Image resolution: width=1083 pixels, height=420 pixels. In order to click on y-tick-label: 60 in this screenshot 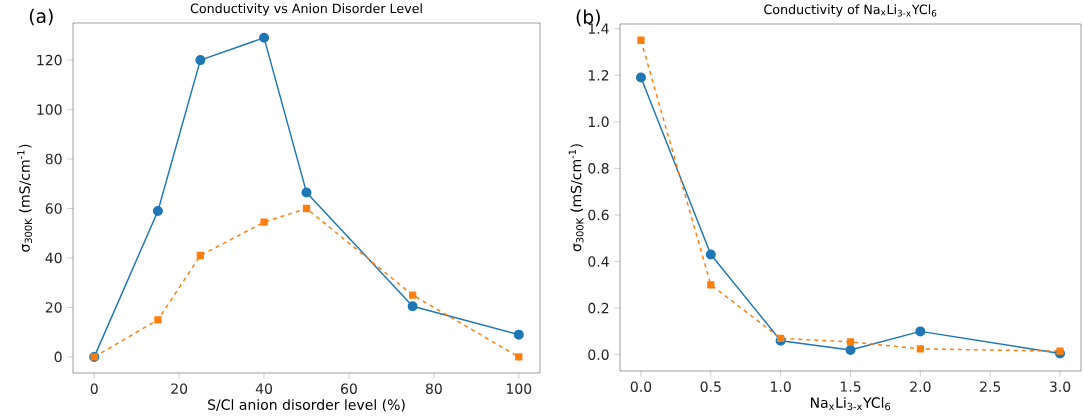, I will do `click(53, 208)`.